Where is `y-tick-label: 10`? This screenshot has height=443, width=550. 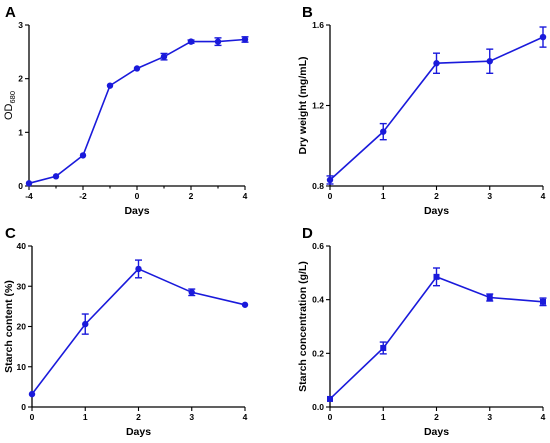
y-tick-label: 10 is located at coordinates (22, 367).